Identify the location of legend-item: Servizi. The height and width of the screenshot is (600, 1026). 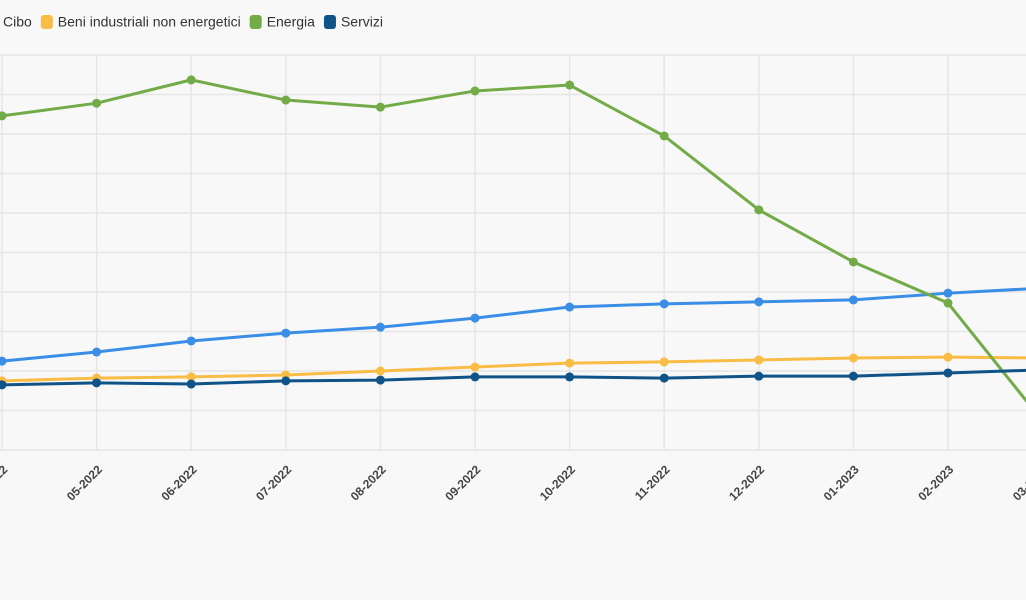
(353, 22).